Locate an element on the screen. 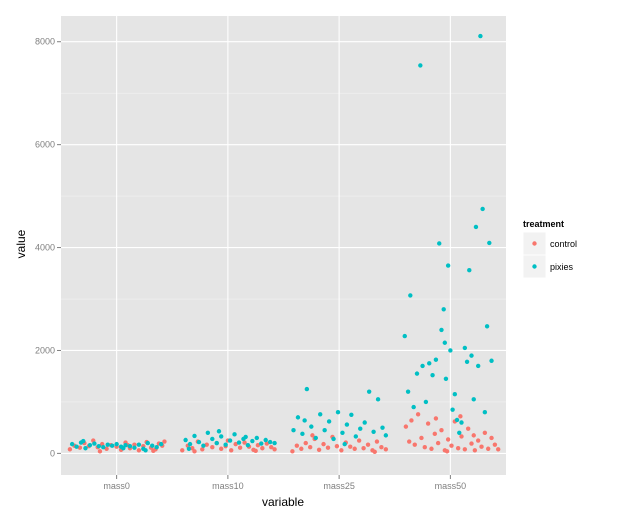 The image size is (617, 519). x-tick-label: mass0 is located at coordinates (116, 486).